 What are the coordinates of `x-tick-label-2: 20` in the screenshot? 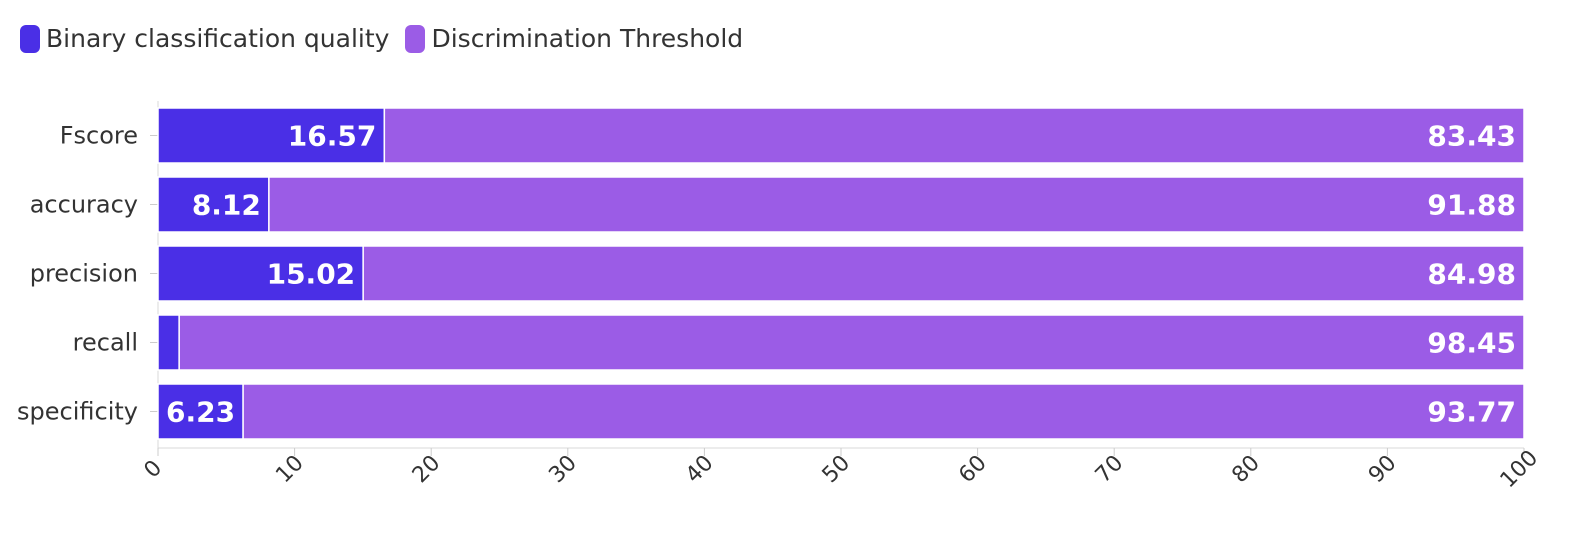 It's located at (426, 469).